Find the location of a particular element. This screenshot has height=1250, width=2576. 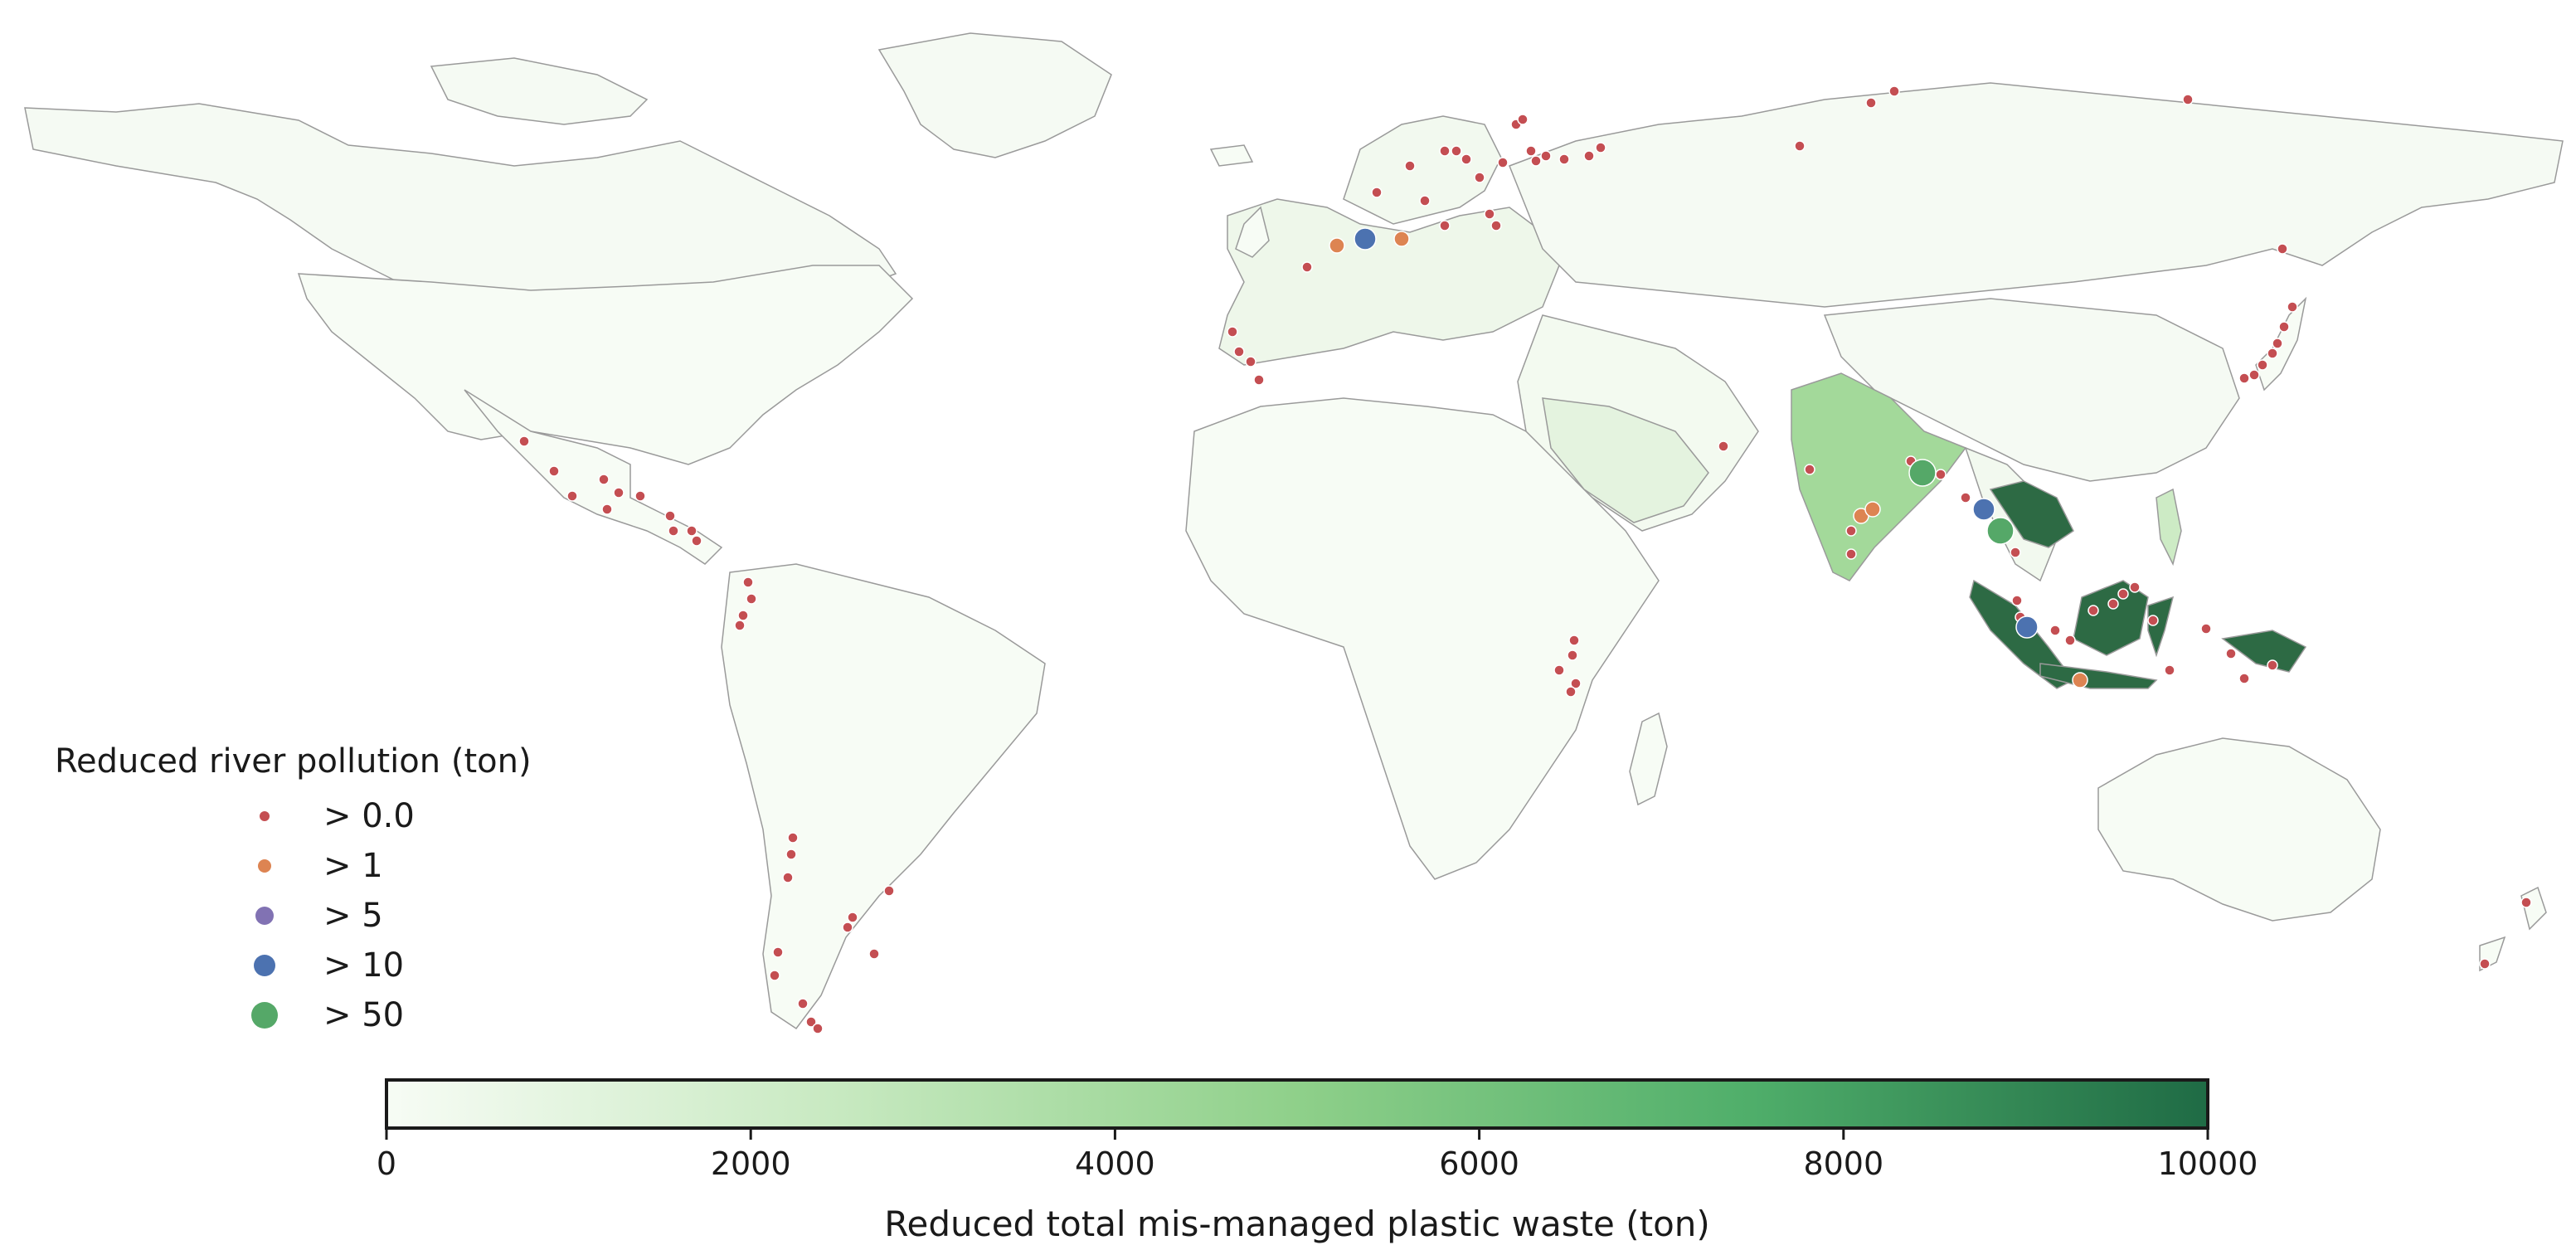

new-zealand is located at coordinates (2513, 929).